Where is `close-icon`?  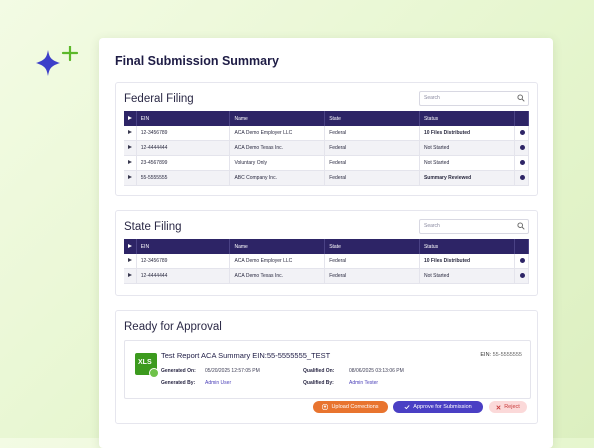
close-icon is located at coordinates (498, 407).